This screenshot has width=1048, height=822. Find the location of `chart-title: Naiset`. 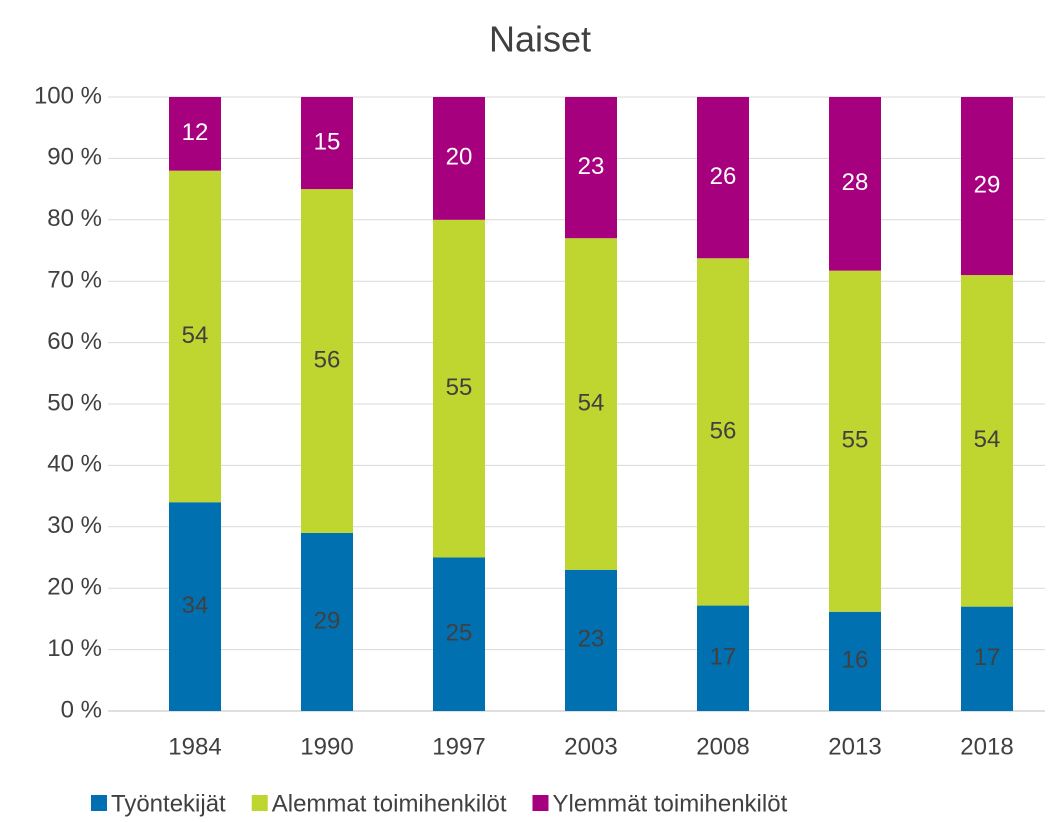

chart-title: Naiset is located at coordinates (540, 39).